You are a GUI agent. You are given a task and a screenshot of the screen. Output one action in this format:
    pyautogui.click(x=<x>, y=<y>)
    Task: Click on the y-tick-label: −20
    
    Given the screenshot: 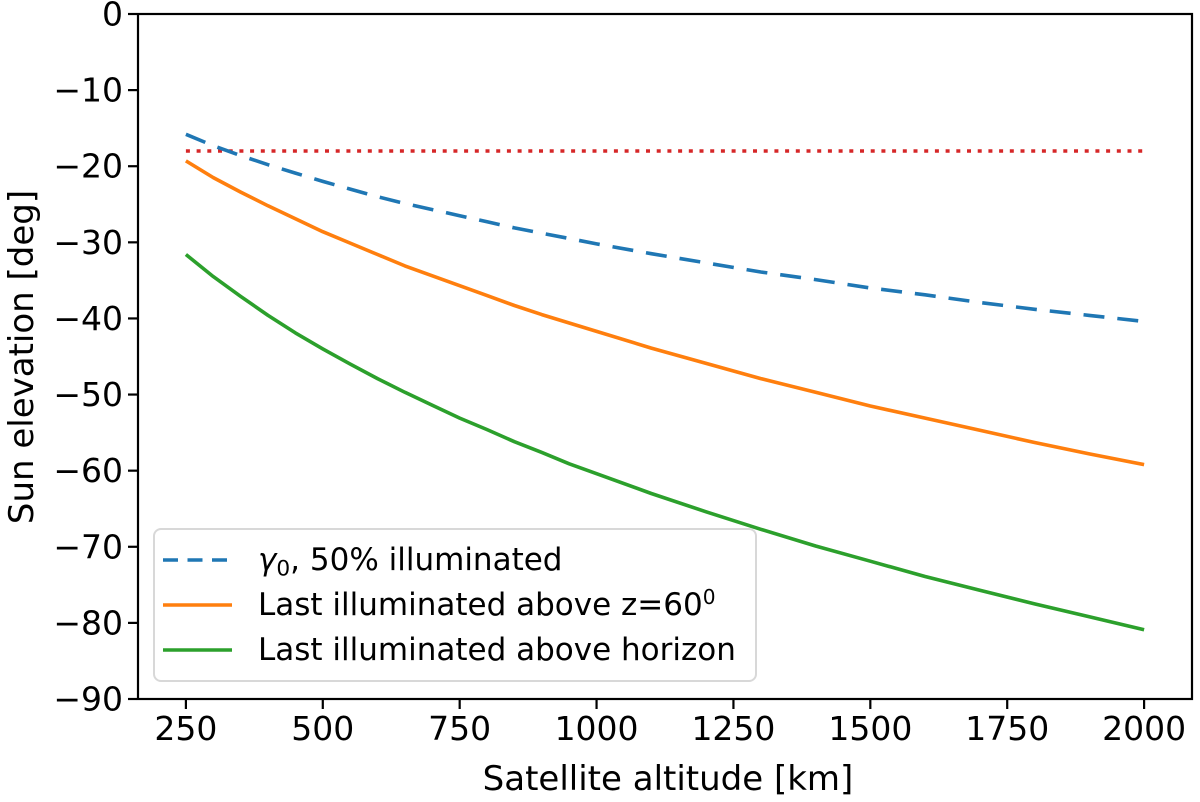 What is the action you would take?
    pyautogui.click(x=88, y=166)
    